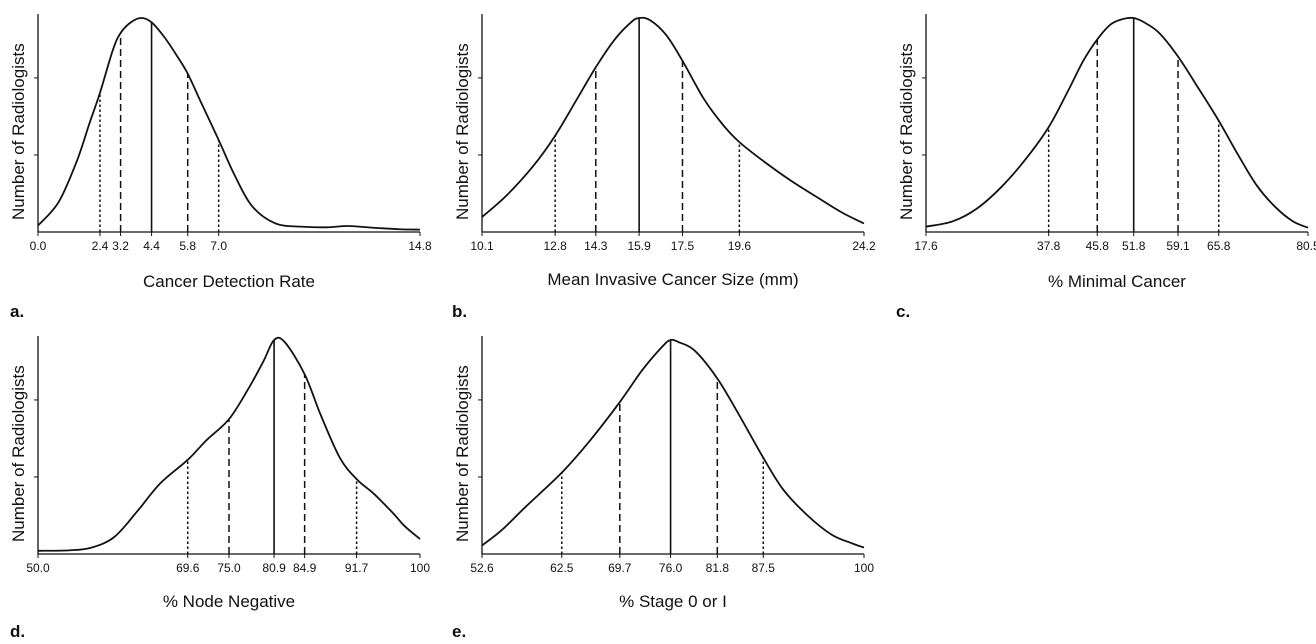 The image size is (1316, 644). Describe the element at coordinates (38, 246) in the screenshot. I see `x-tick-label: 0.0` at that location.